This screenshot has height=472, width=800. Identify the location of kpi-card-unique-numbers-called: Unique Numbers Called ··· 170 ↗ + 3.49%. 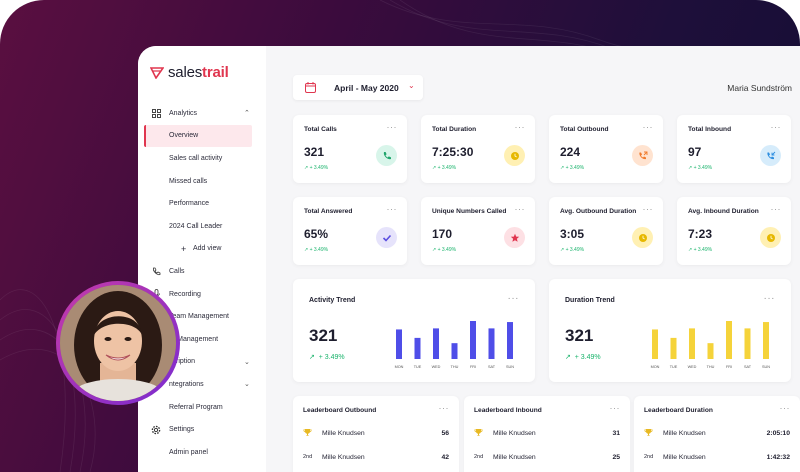
(478, 231).